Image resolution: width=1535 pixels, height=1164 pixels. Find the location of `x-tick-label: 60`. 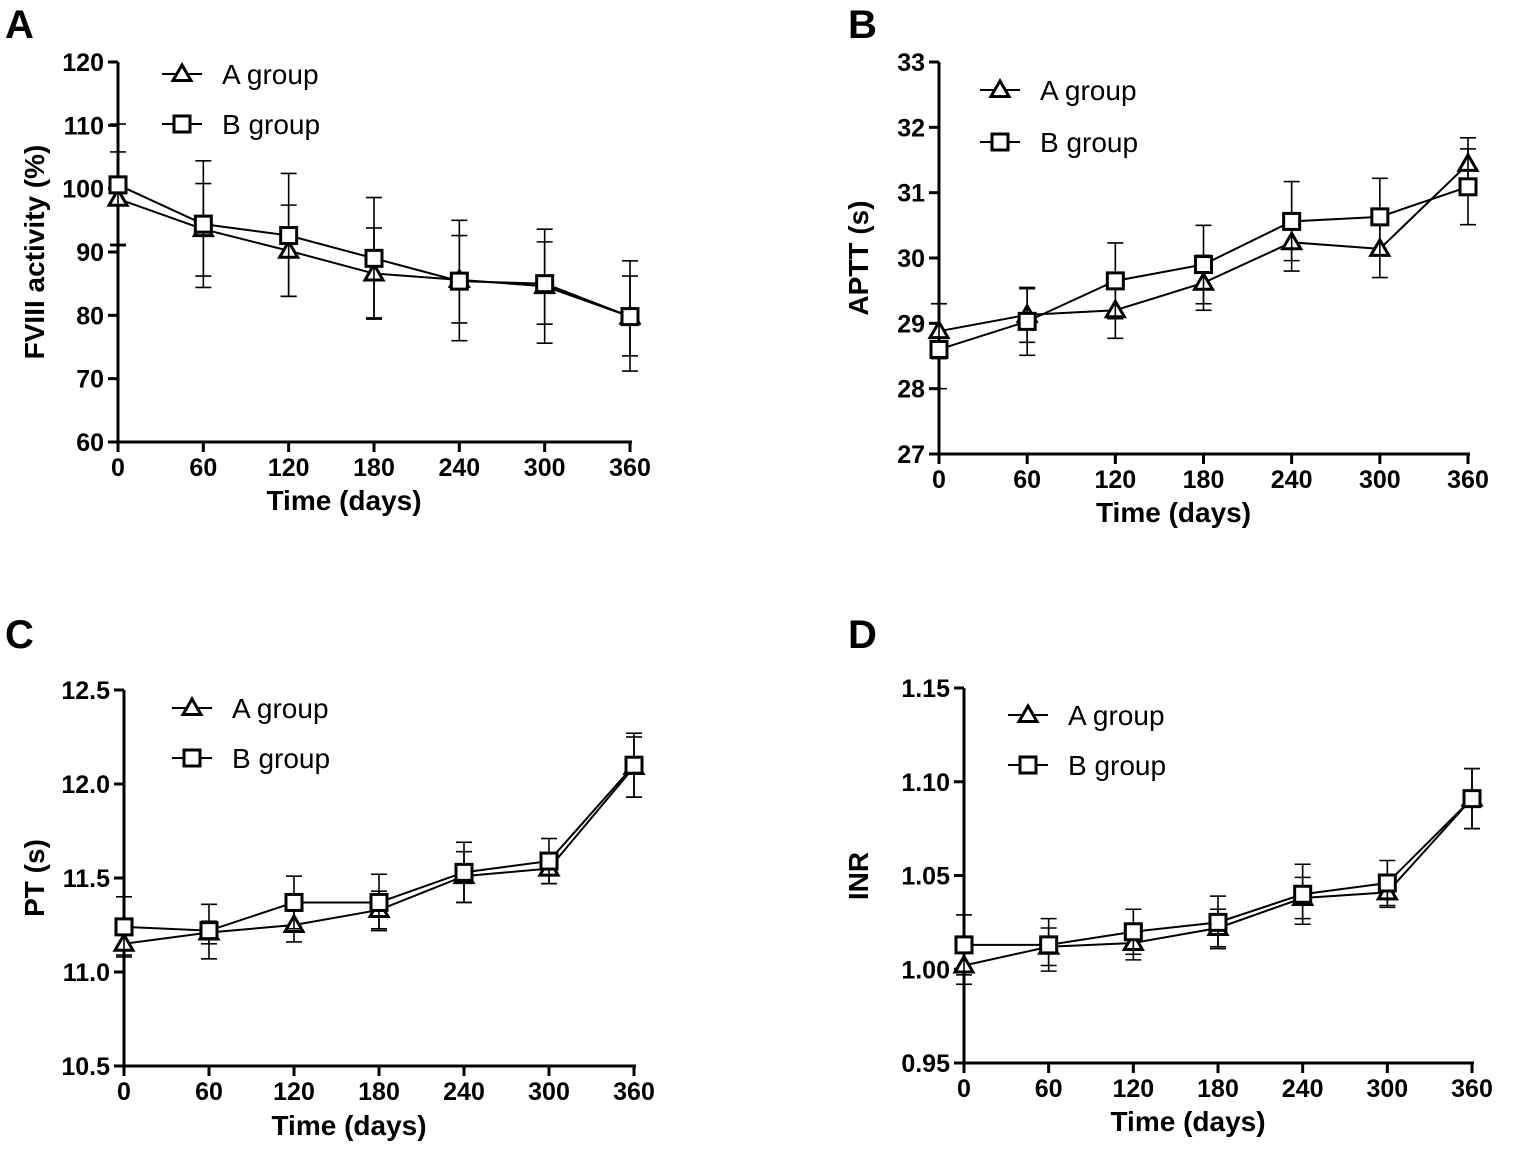

x-tick-label: 60 is located at coordinates (1027, 480).